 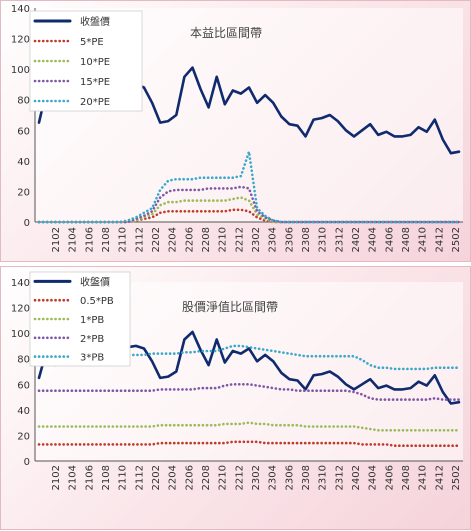 What do you see at coordinates (230, 306) in the screenshot?
I see `chart-title: 股價淨值比區間帶` at bounding box center [230, 306].